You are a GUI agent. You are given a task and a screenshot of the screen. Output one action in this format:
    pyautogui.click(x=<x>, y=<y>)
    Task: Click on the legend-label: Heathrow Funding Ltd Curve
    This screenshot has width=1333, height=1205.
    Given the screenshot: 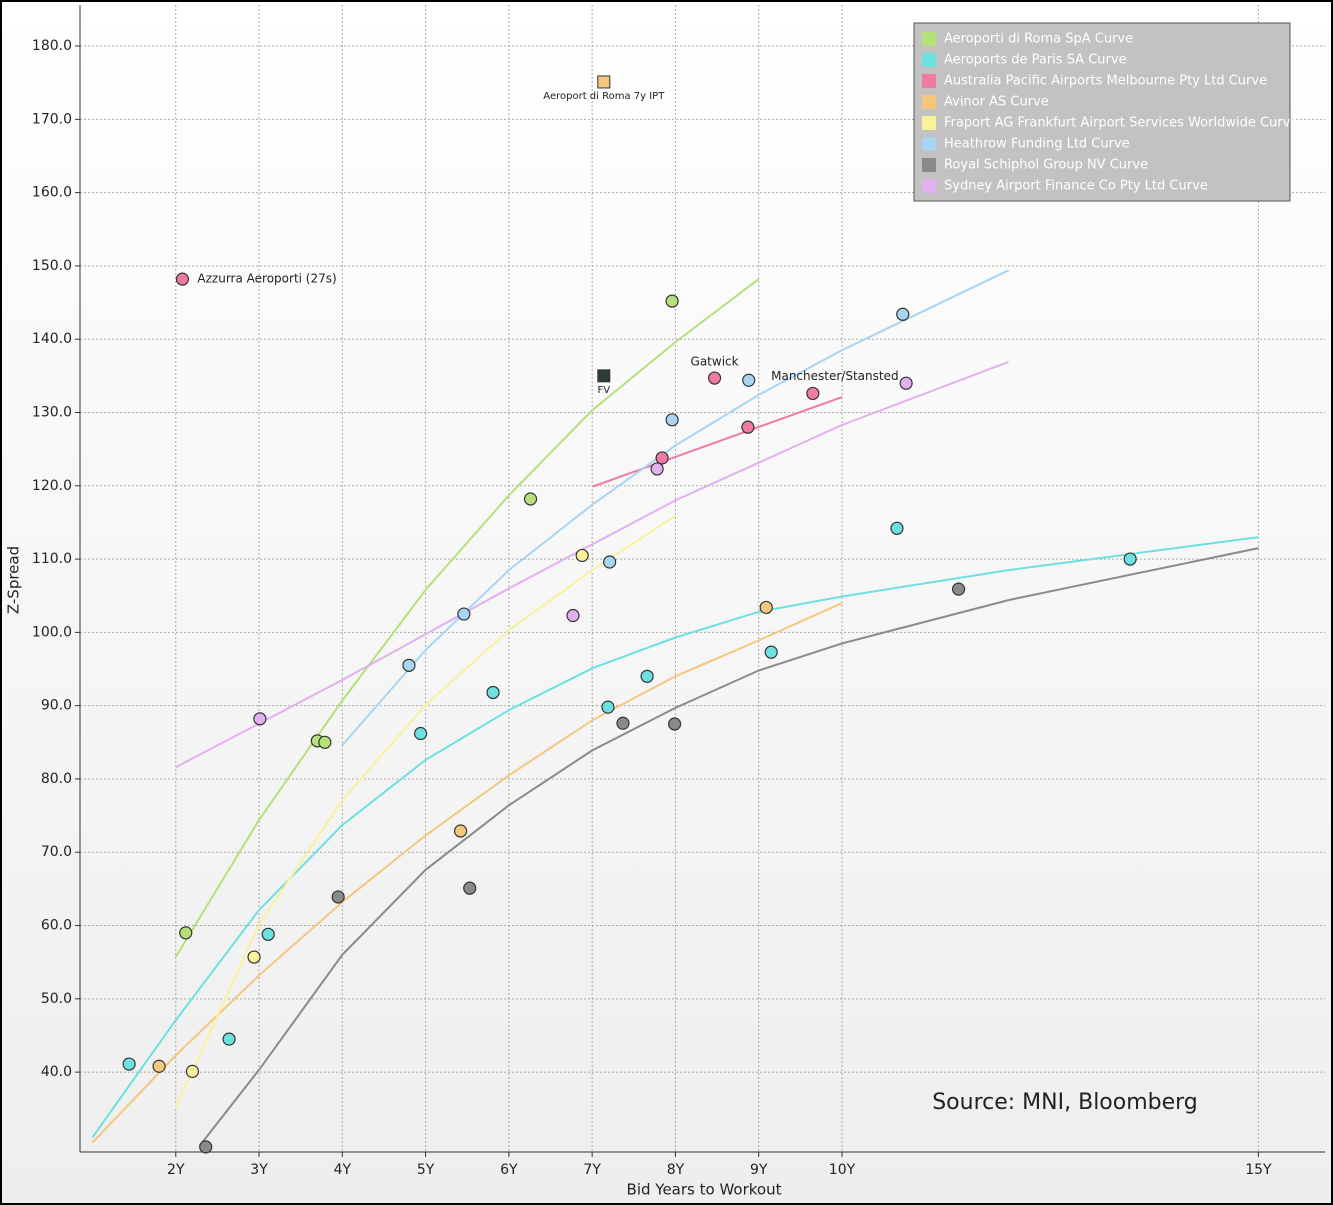 What is the action you would take?
    pyautogui.click(x=1037, y=144)
    